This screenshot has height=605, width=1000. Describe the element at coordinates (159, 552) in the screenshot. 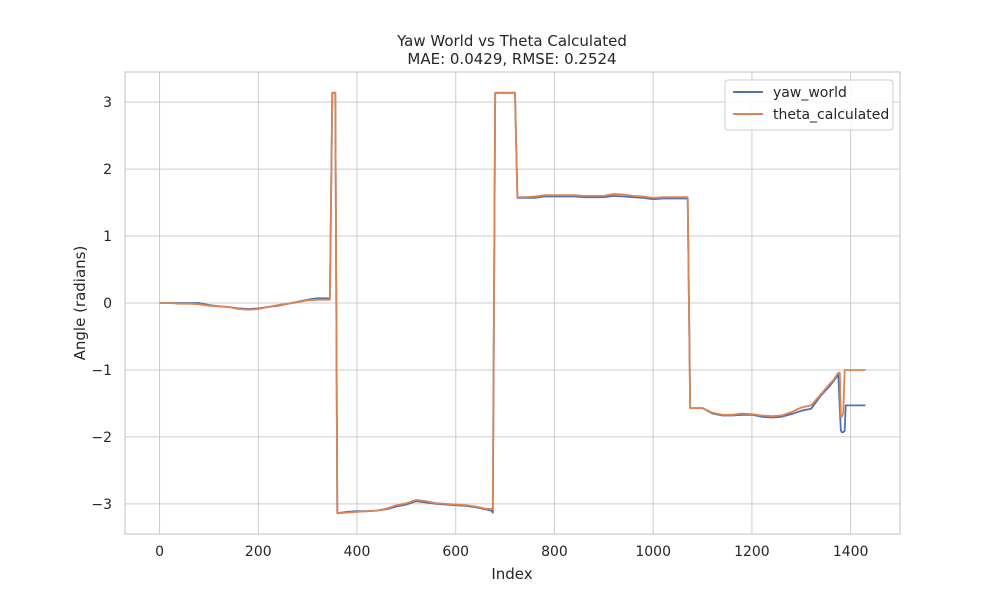

I see `x-tick-label: 0` at that location.